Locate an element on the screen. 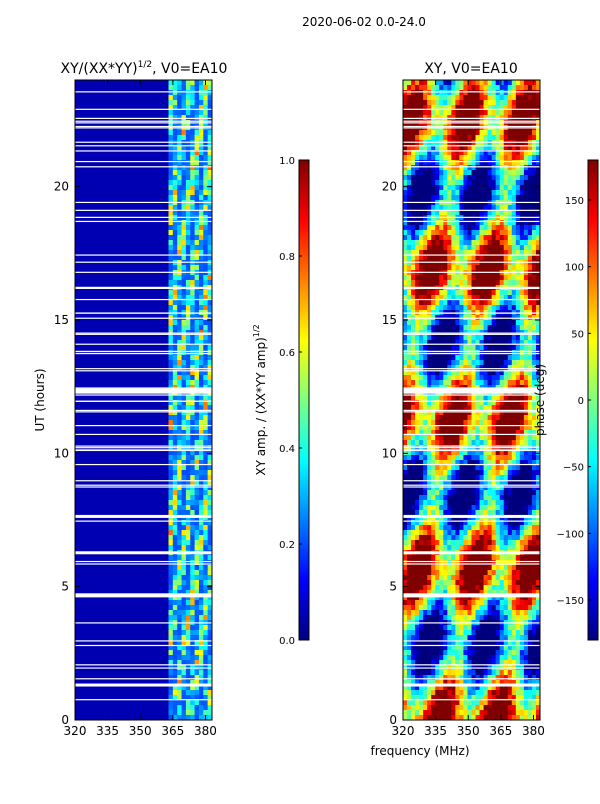  left-plot-title: XY/(XX*YY)1/2, V0=EA10 is located at coordinates (144, 68).